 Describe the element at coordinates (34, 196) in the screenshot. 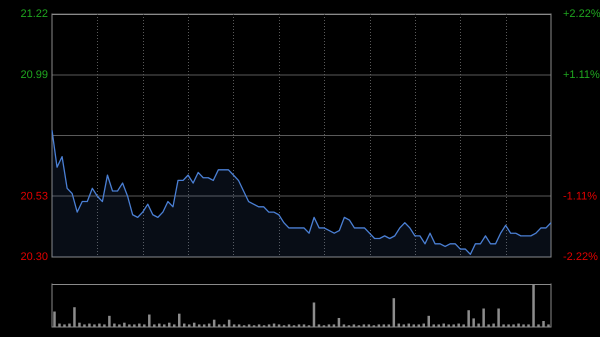

I see `y-tick-label: 20.53` at that location.